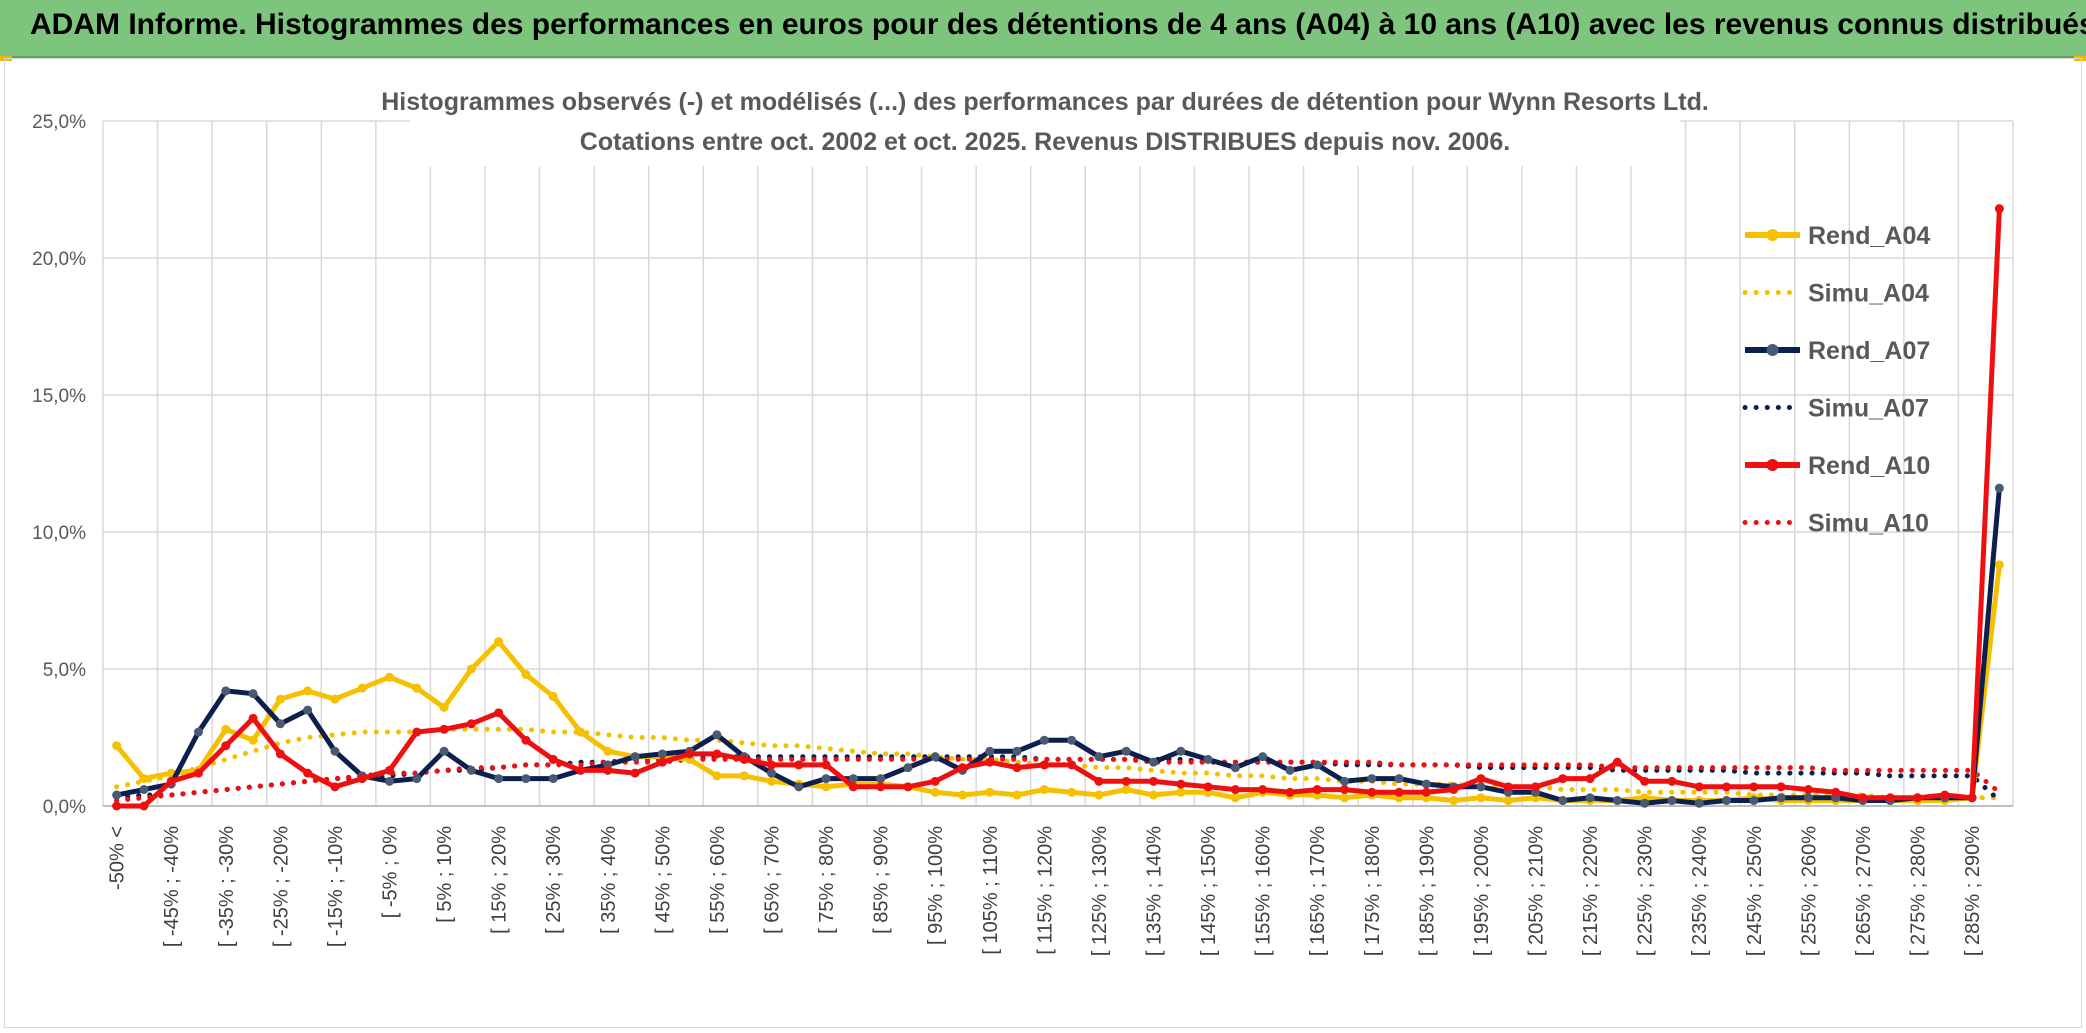 The height and width of the screenshot is (1033, 2086). Describe the element at coordinates (281, 886) in the screenshot. I see `x-tick-label: [ -25% ; -20%` at that location.